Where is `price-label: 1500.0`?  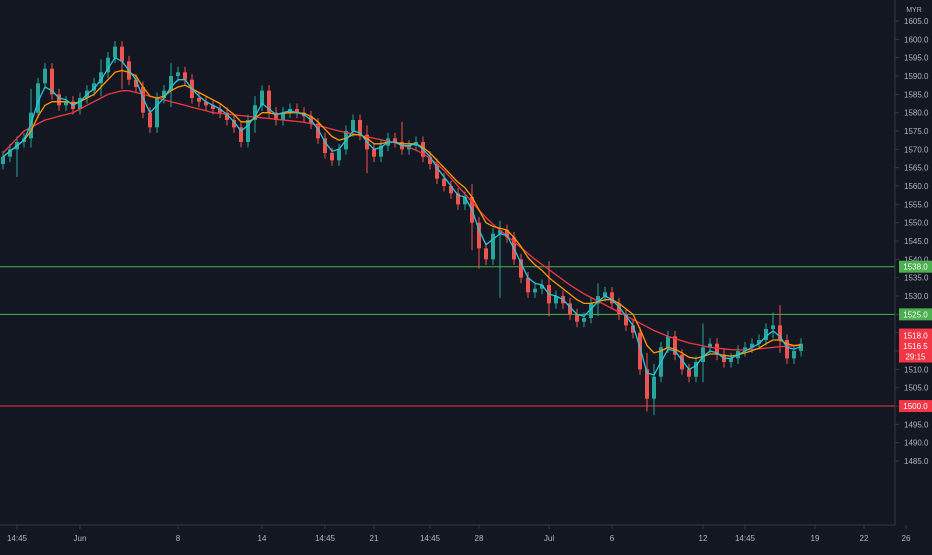 price-label: 1500.0 is located at coordinates (915, 406).